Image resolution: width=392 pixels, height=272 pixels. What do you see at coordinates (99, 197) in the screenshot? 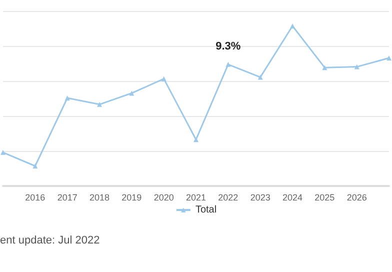
I see `x-tick-label: 2018` at bounding box center [99, 197].